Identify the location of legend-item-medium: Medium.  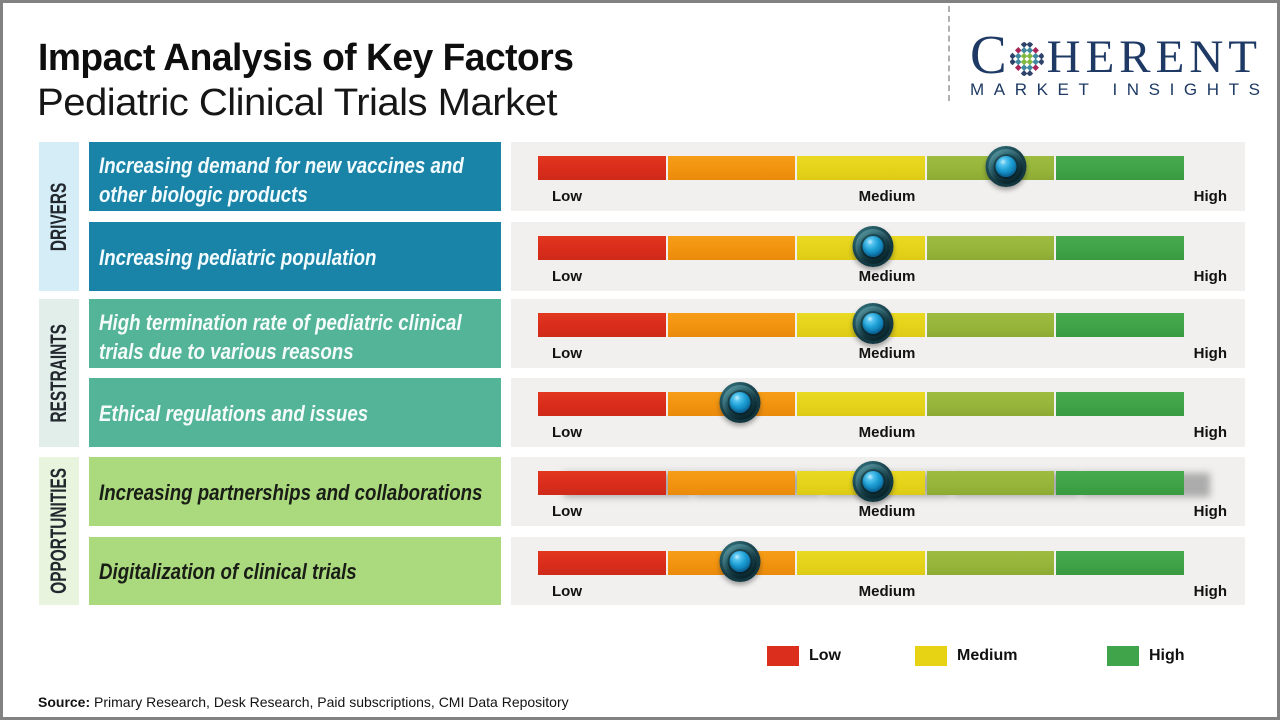
(966, 656).